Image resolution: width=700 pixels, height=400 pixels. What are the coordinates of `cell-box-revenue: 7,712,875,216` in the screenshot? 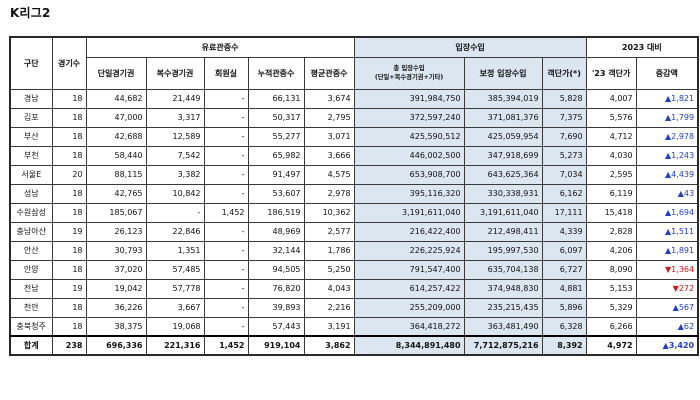 It's located at (503, 345).